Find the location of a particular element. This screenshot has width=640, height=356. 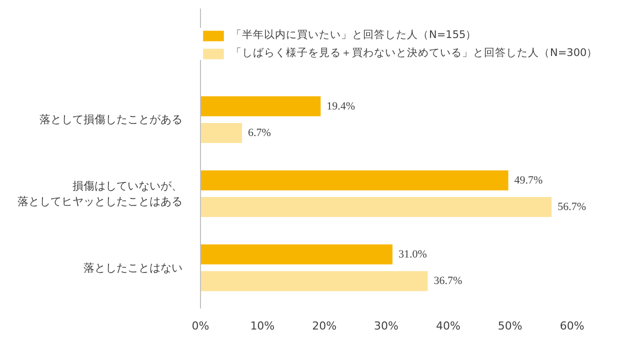

x-tick-label: 60% is located at coordinates (572, 326).